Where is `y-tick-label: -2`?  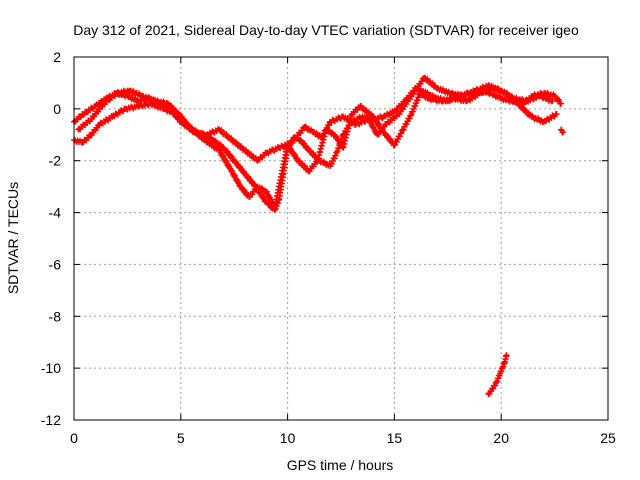
y-tick-label: -2 is located at coordinates (55, 161).